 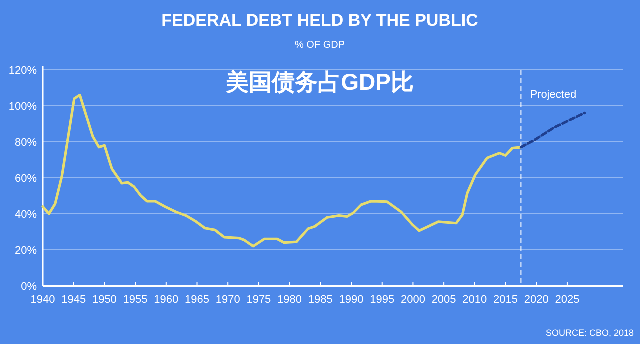 What do you see at coordinates (259, 300) in the screenshot?
I see `x-tick-label: 1975` at bounding box center [259, 300].